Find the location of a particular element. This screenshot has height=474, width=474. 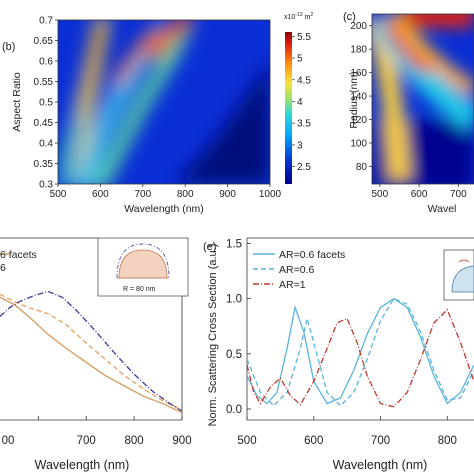

e-ytick-label-2: 1.0 is located at coordinates (234, 300).